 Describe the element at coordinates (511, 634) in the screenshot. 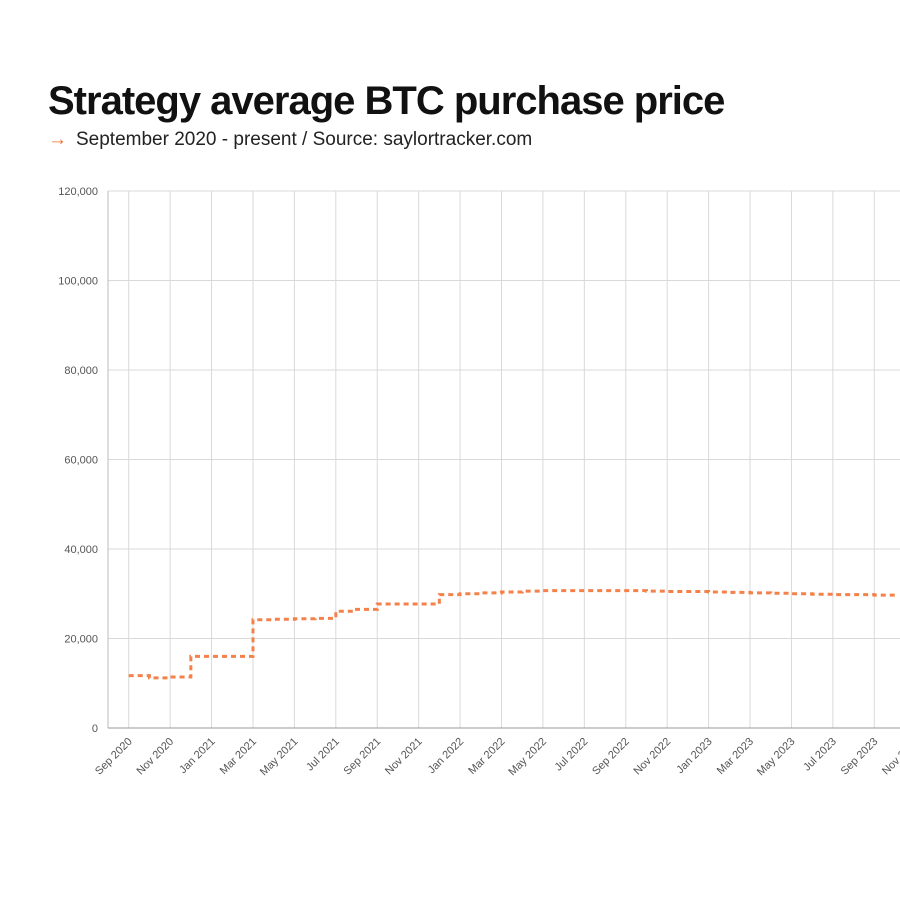

I see `price-line` at that location.